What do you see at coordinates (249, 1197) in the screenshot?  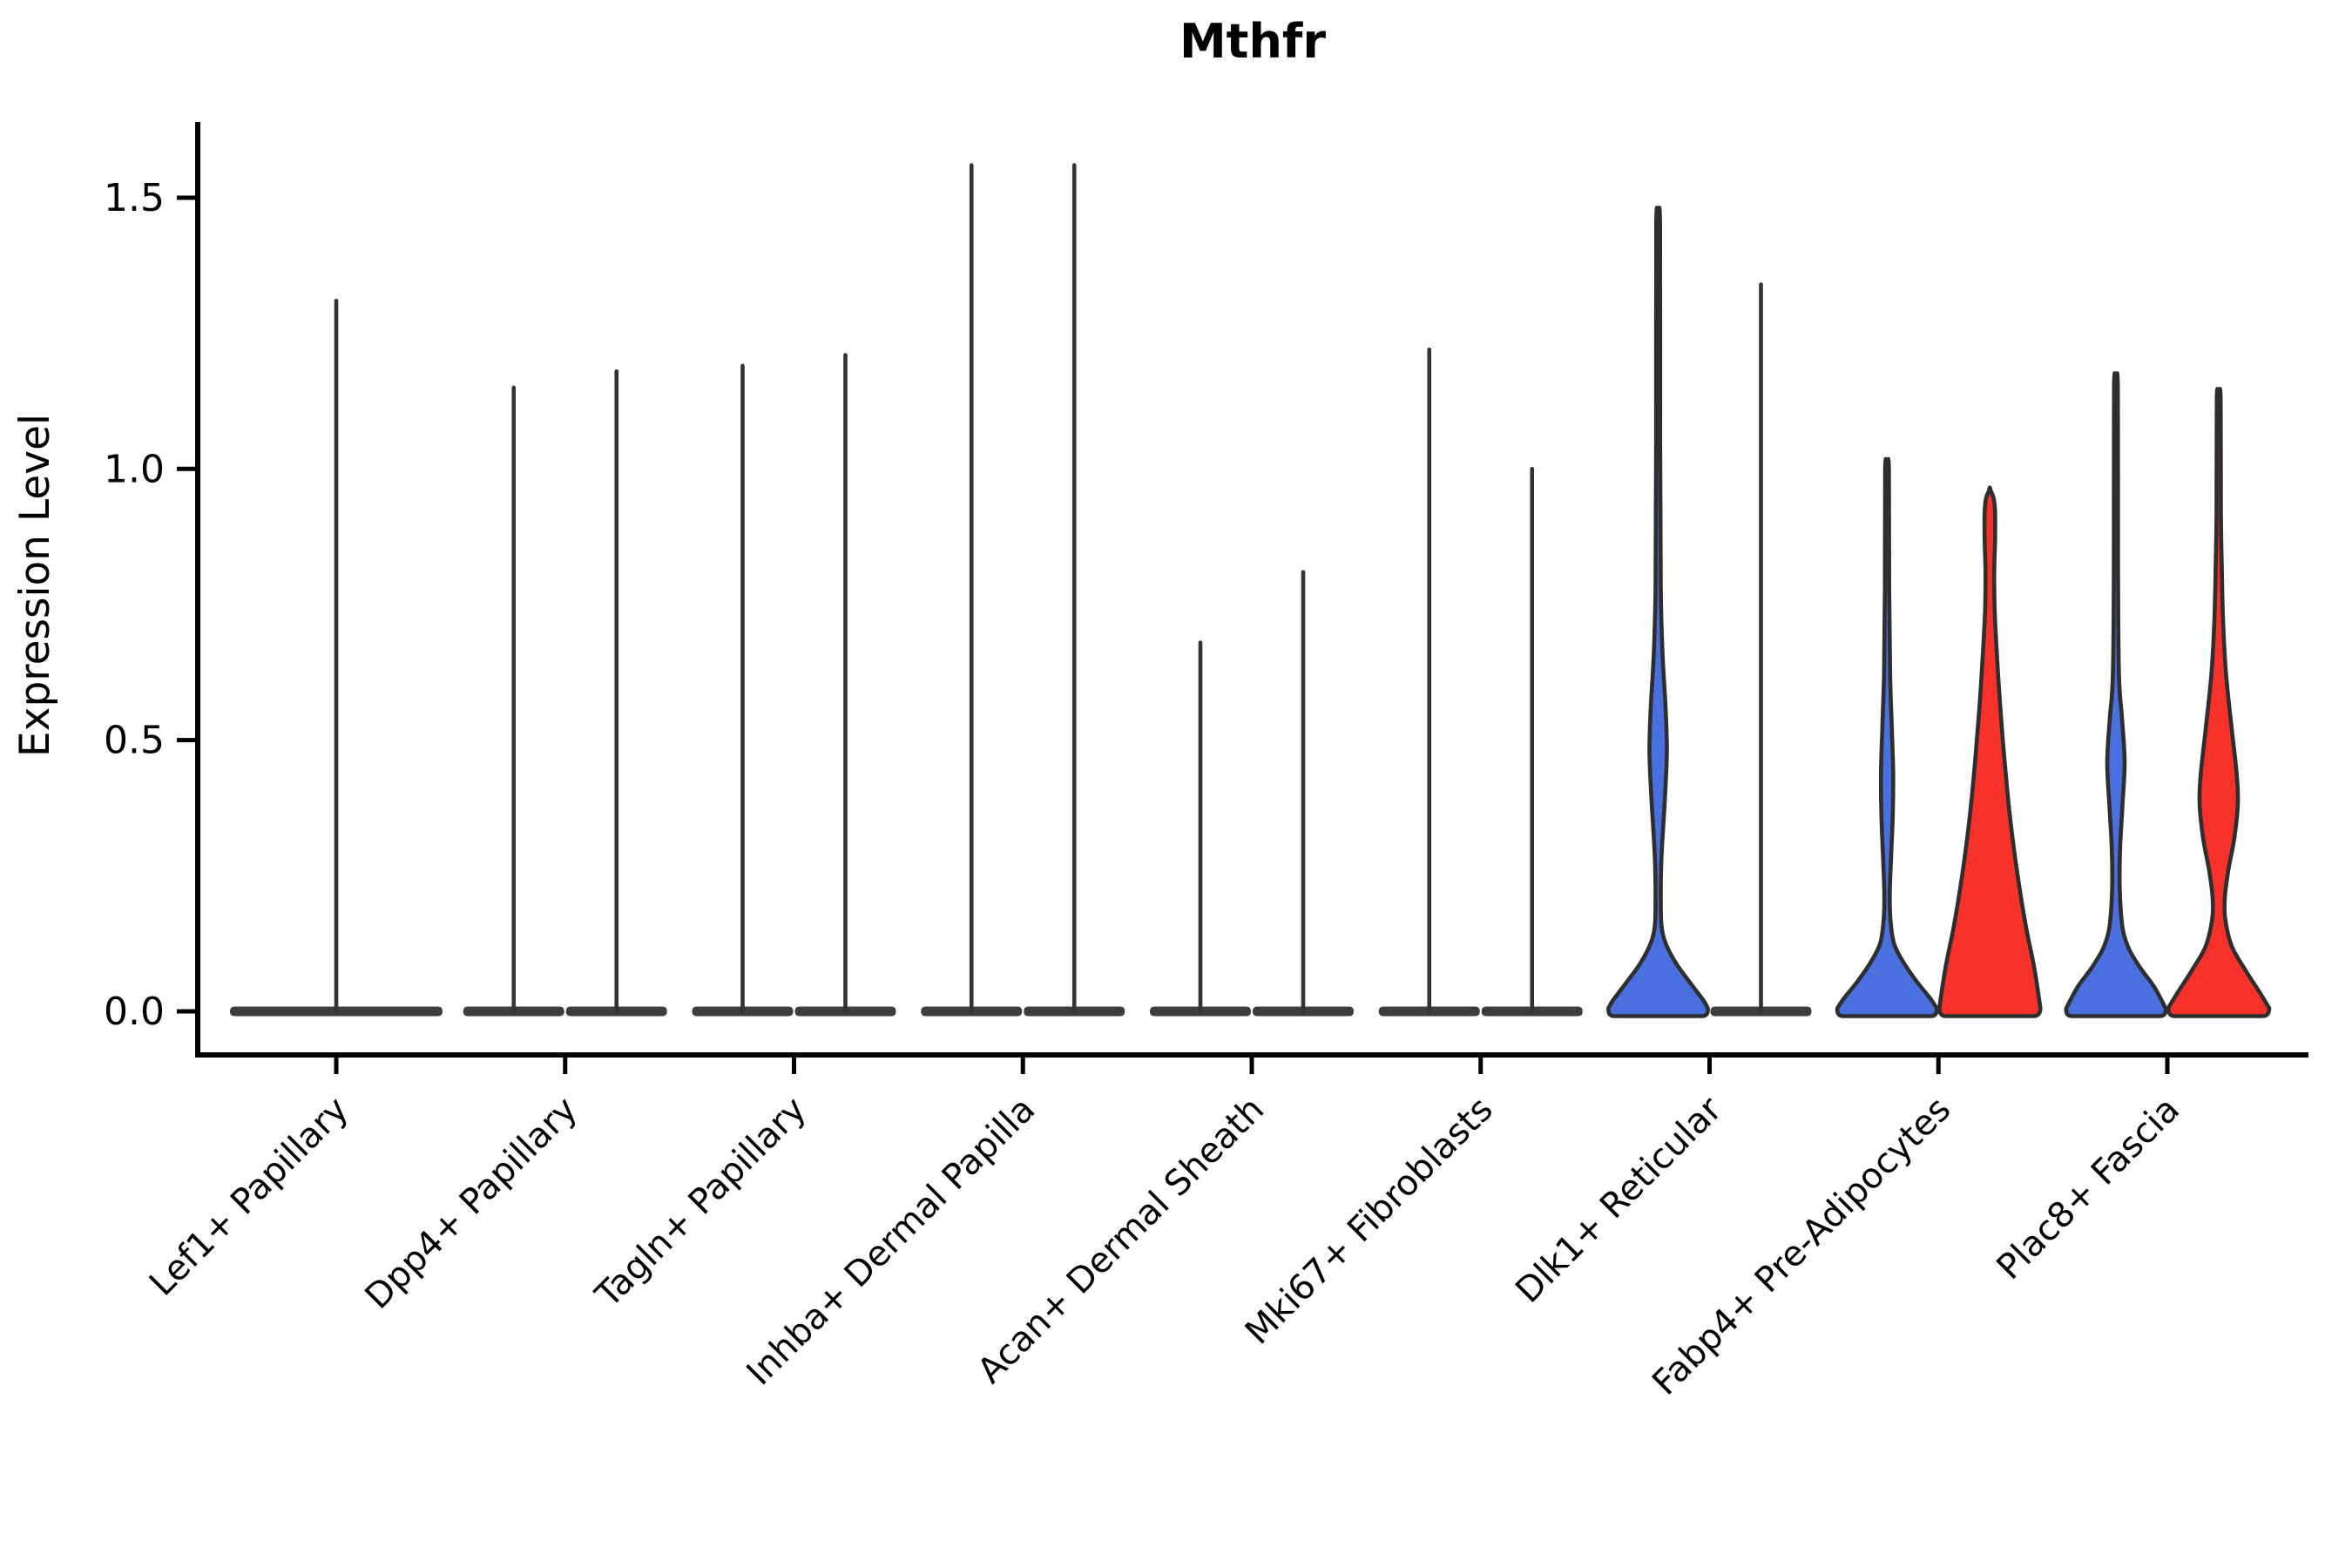 I see `x-tick-label-0: Lef1+ Papillary` at bounding box center [249, 1197].